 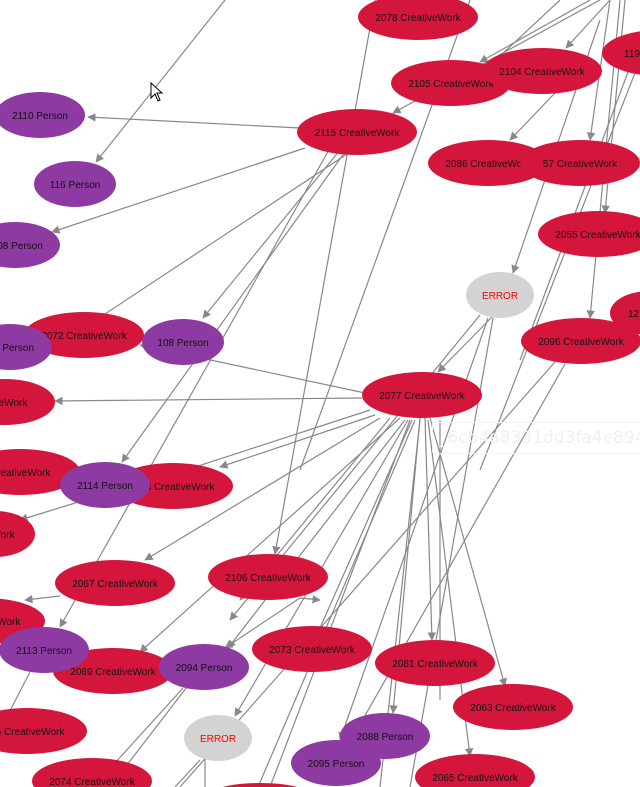 I want to click on node-label: tiveWork, so click(x=14, y=403).